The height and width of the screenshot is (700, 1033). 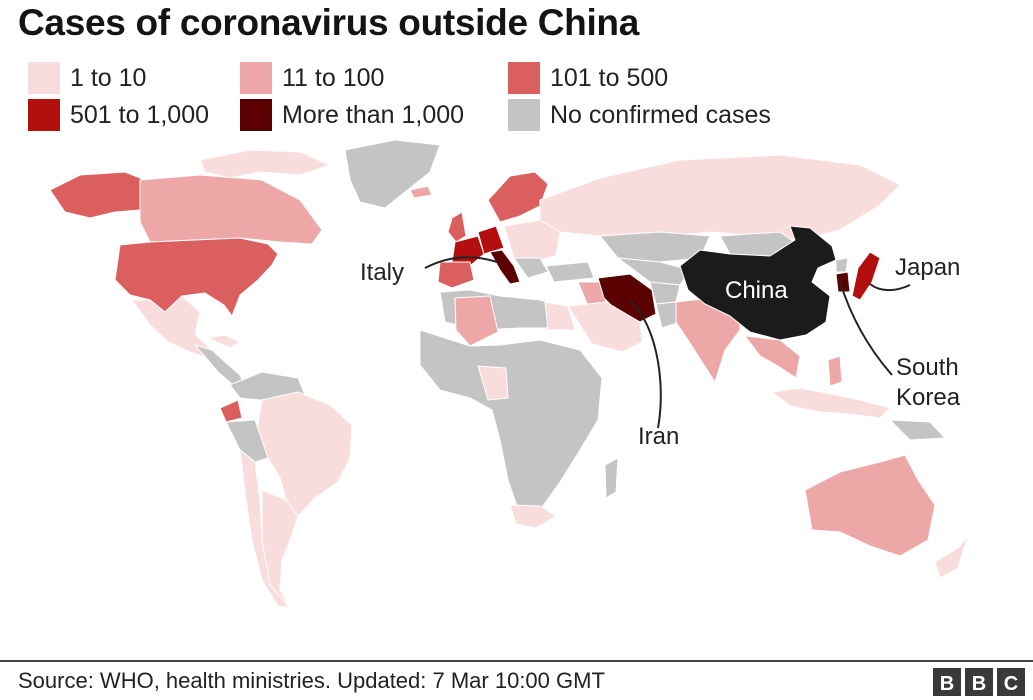 I want to click on region-new-zealand, so click(x=951, y=557).